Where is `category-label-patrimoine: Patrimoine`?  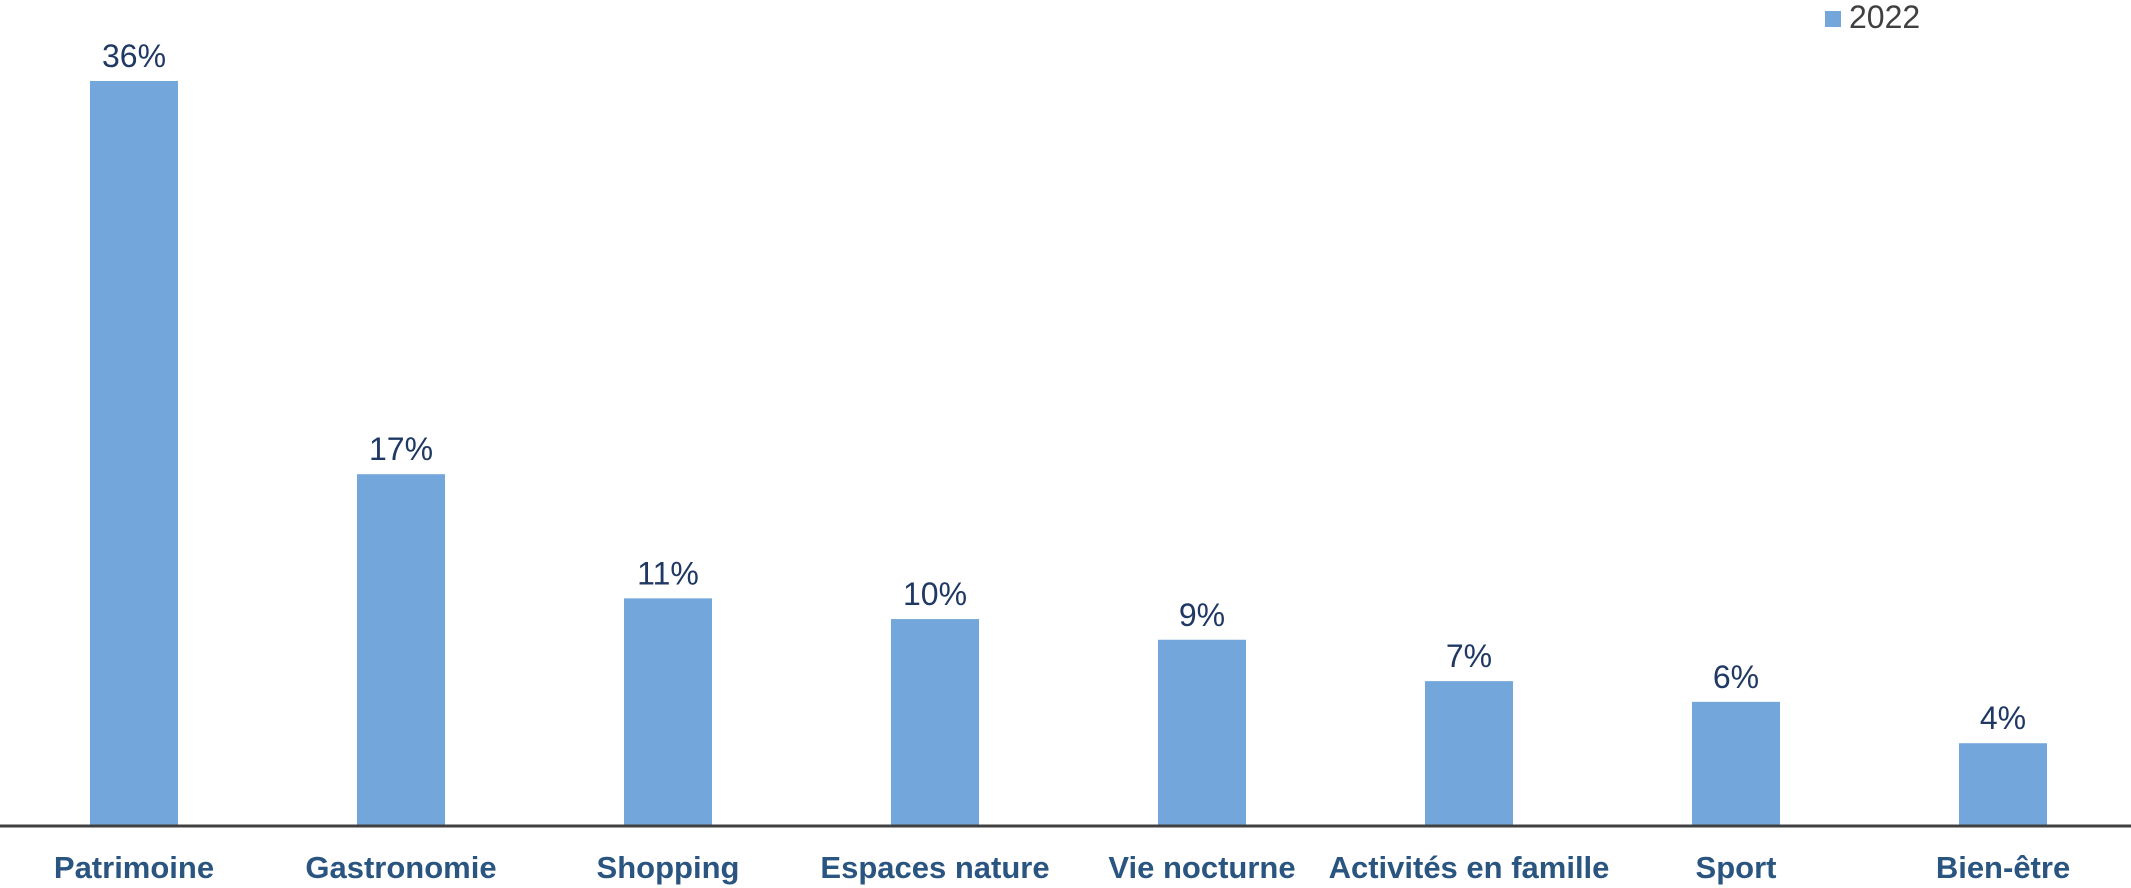 category-label-patrimoine: Patrimoine is located at coordinates (134, 867).